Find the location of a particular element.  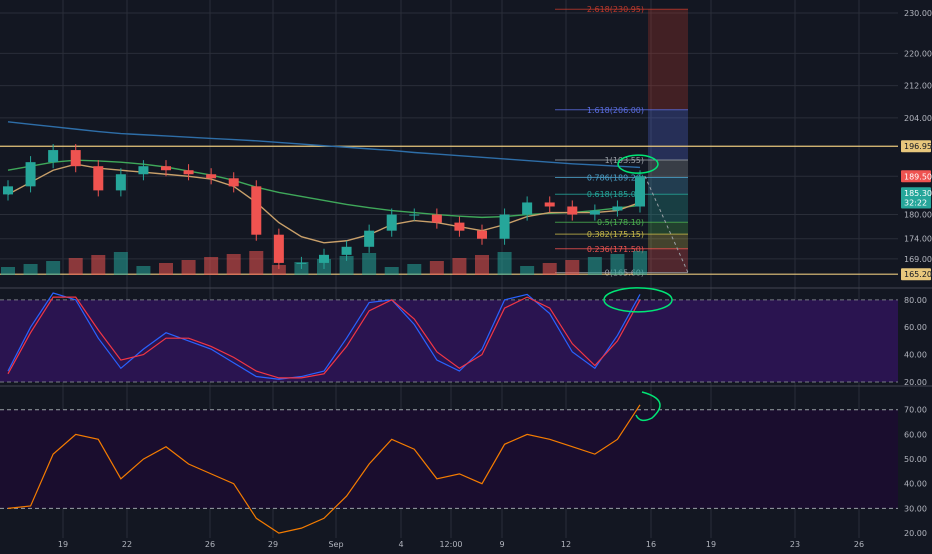

x-axis-strip is located at coordinates (466, 544).